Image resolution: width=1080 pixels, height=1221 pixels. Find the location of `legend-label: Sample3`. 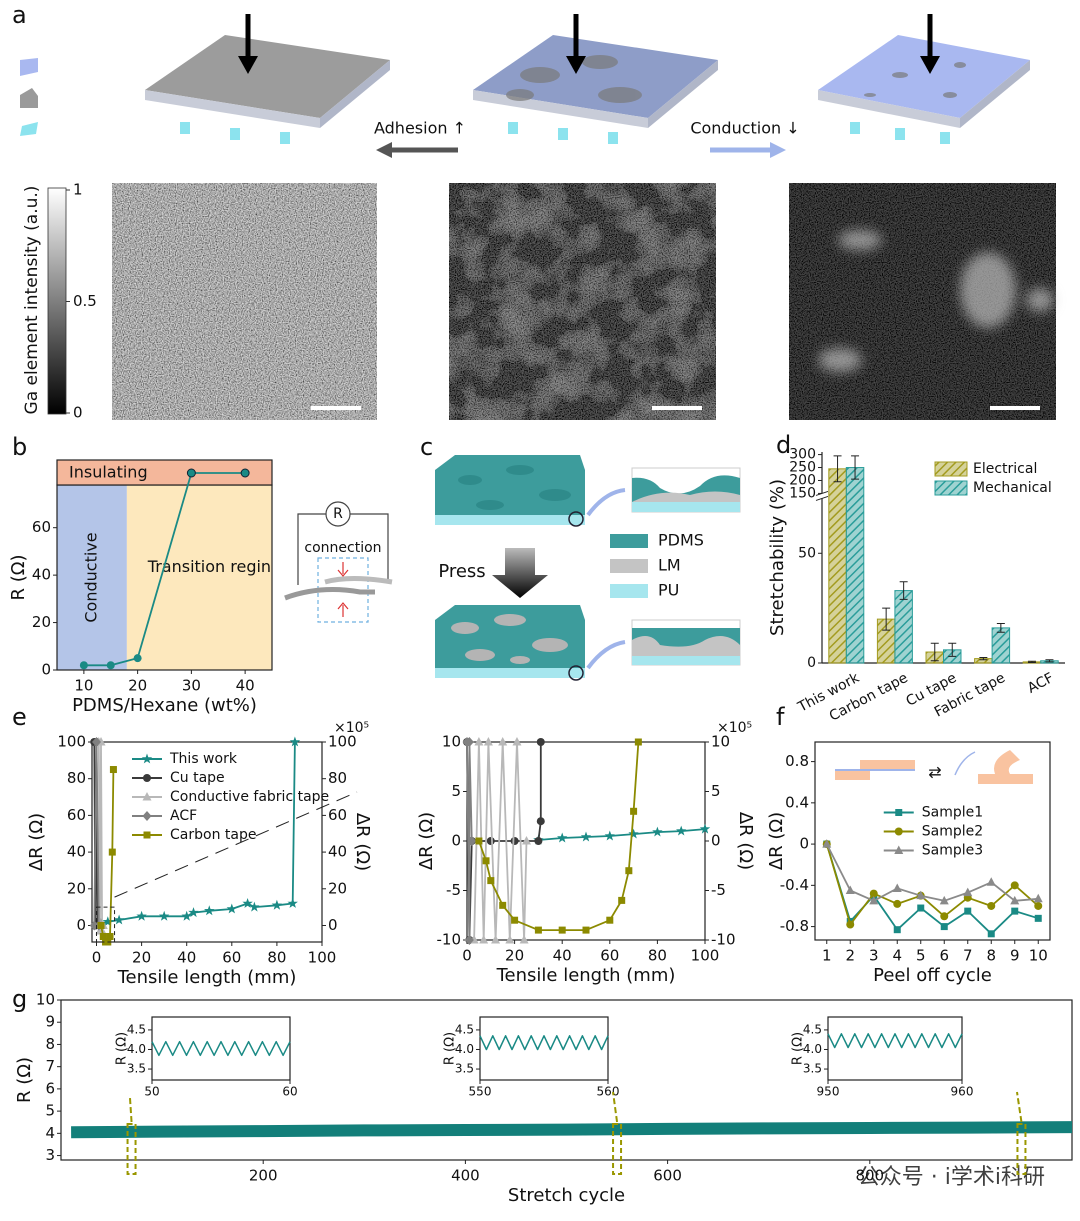

legend-label: Sample3 is located at coordinates (952, 851).